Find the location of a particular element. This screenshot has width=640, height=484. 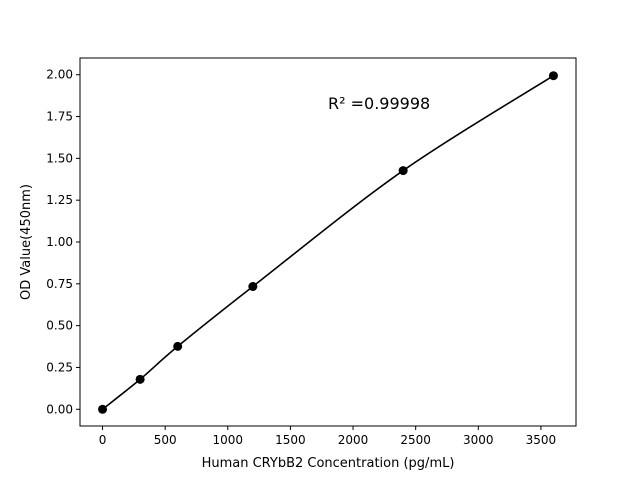

r-squared-annotation: R² =0.99998 is located at coordinates (379, 103).